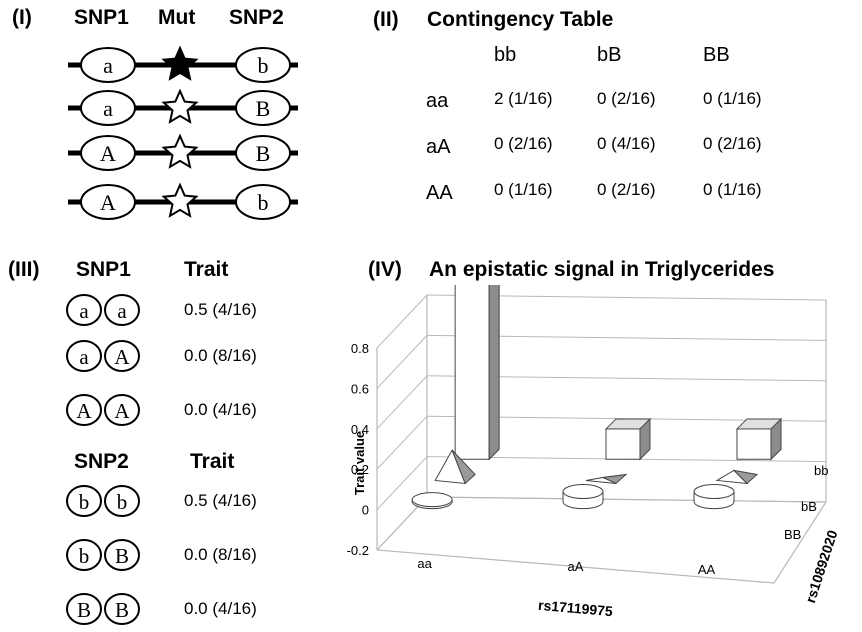 The image size is (862, 632). I want to click on y-axis-label: Trait value, so click(359, 463).